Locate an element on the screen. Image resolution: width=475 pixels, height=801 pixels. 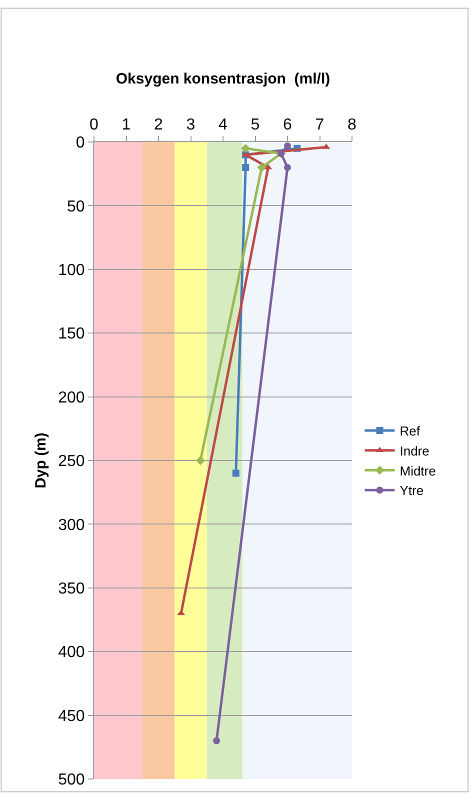
x-tick-label: 7 is located at coordinates (319, 125).